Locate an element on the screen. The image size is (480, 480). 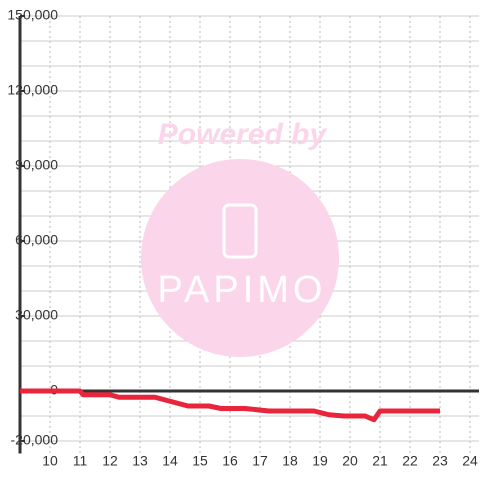
y-tick-label: 150,000 is located at coordinates (32, 15).